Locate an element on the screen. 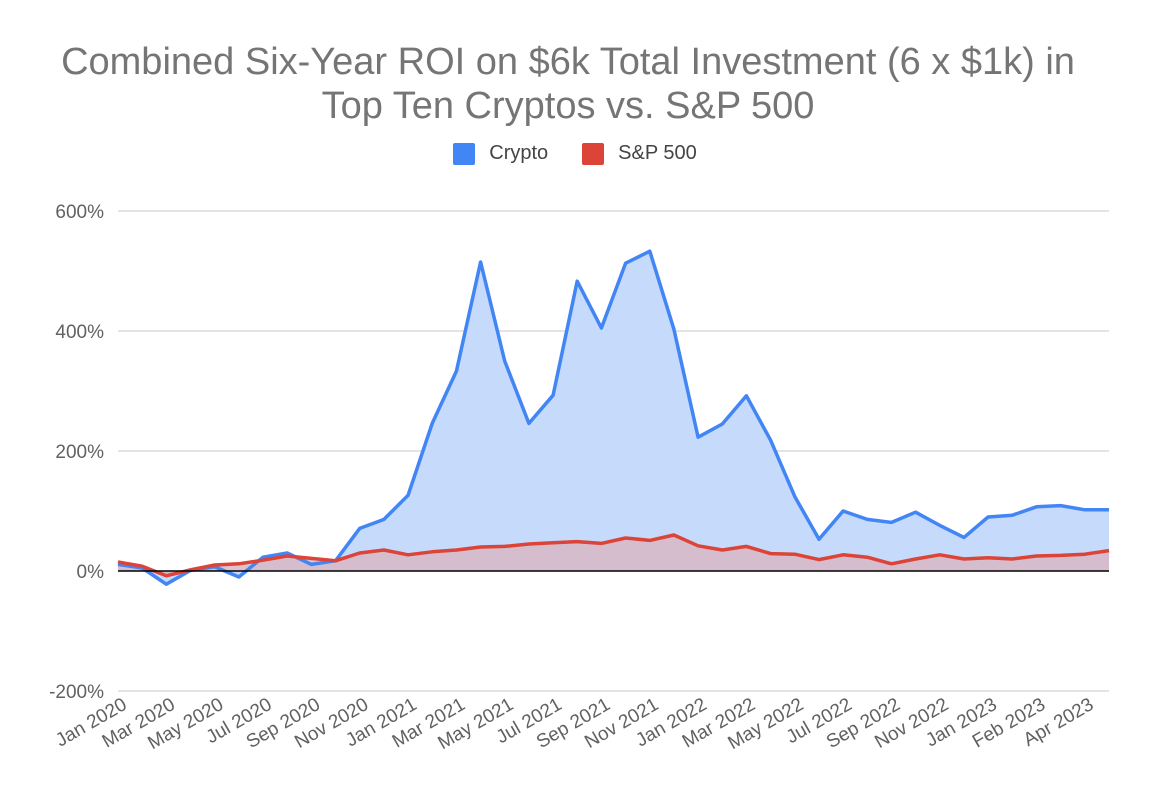  legend-label-crypto: Crypto is located at coordinates (519, 153).